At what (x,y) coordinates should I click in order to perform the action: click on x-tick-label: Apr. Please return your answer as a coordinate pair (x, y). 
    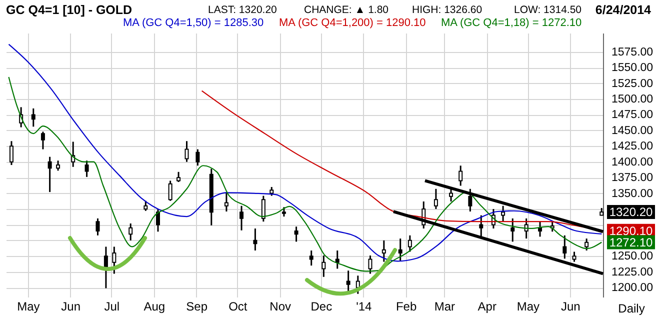
    Looking at the image, I should click on (487, 307).